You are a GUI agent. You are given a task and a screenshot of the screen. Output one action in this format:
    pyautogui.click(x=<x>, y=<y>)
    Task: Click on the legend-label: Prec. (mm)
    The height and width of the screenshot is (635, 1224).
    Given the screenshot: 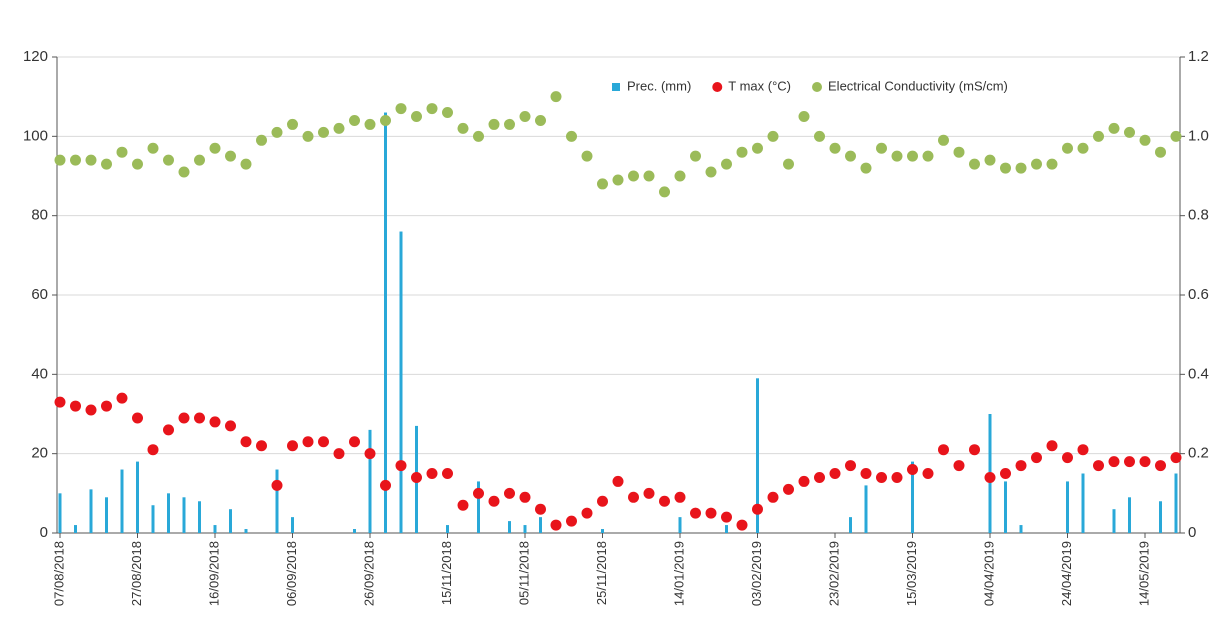 What is the action you would take?
    pyautogui.click(x=659, y=85)
    